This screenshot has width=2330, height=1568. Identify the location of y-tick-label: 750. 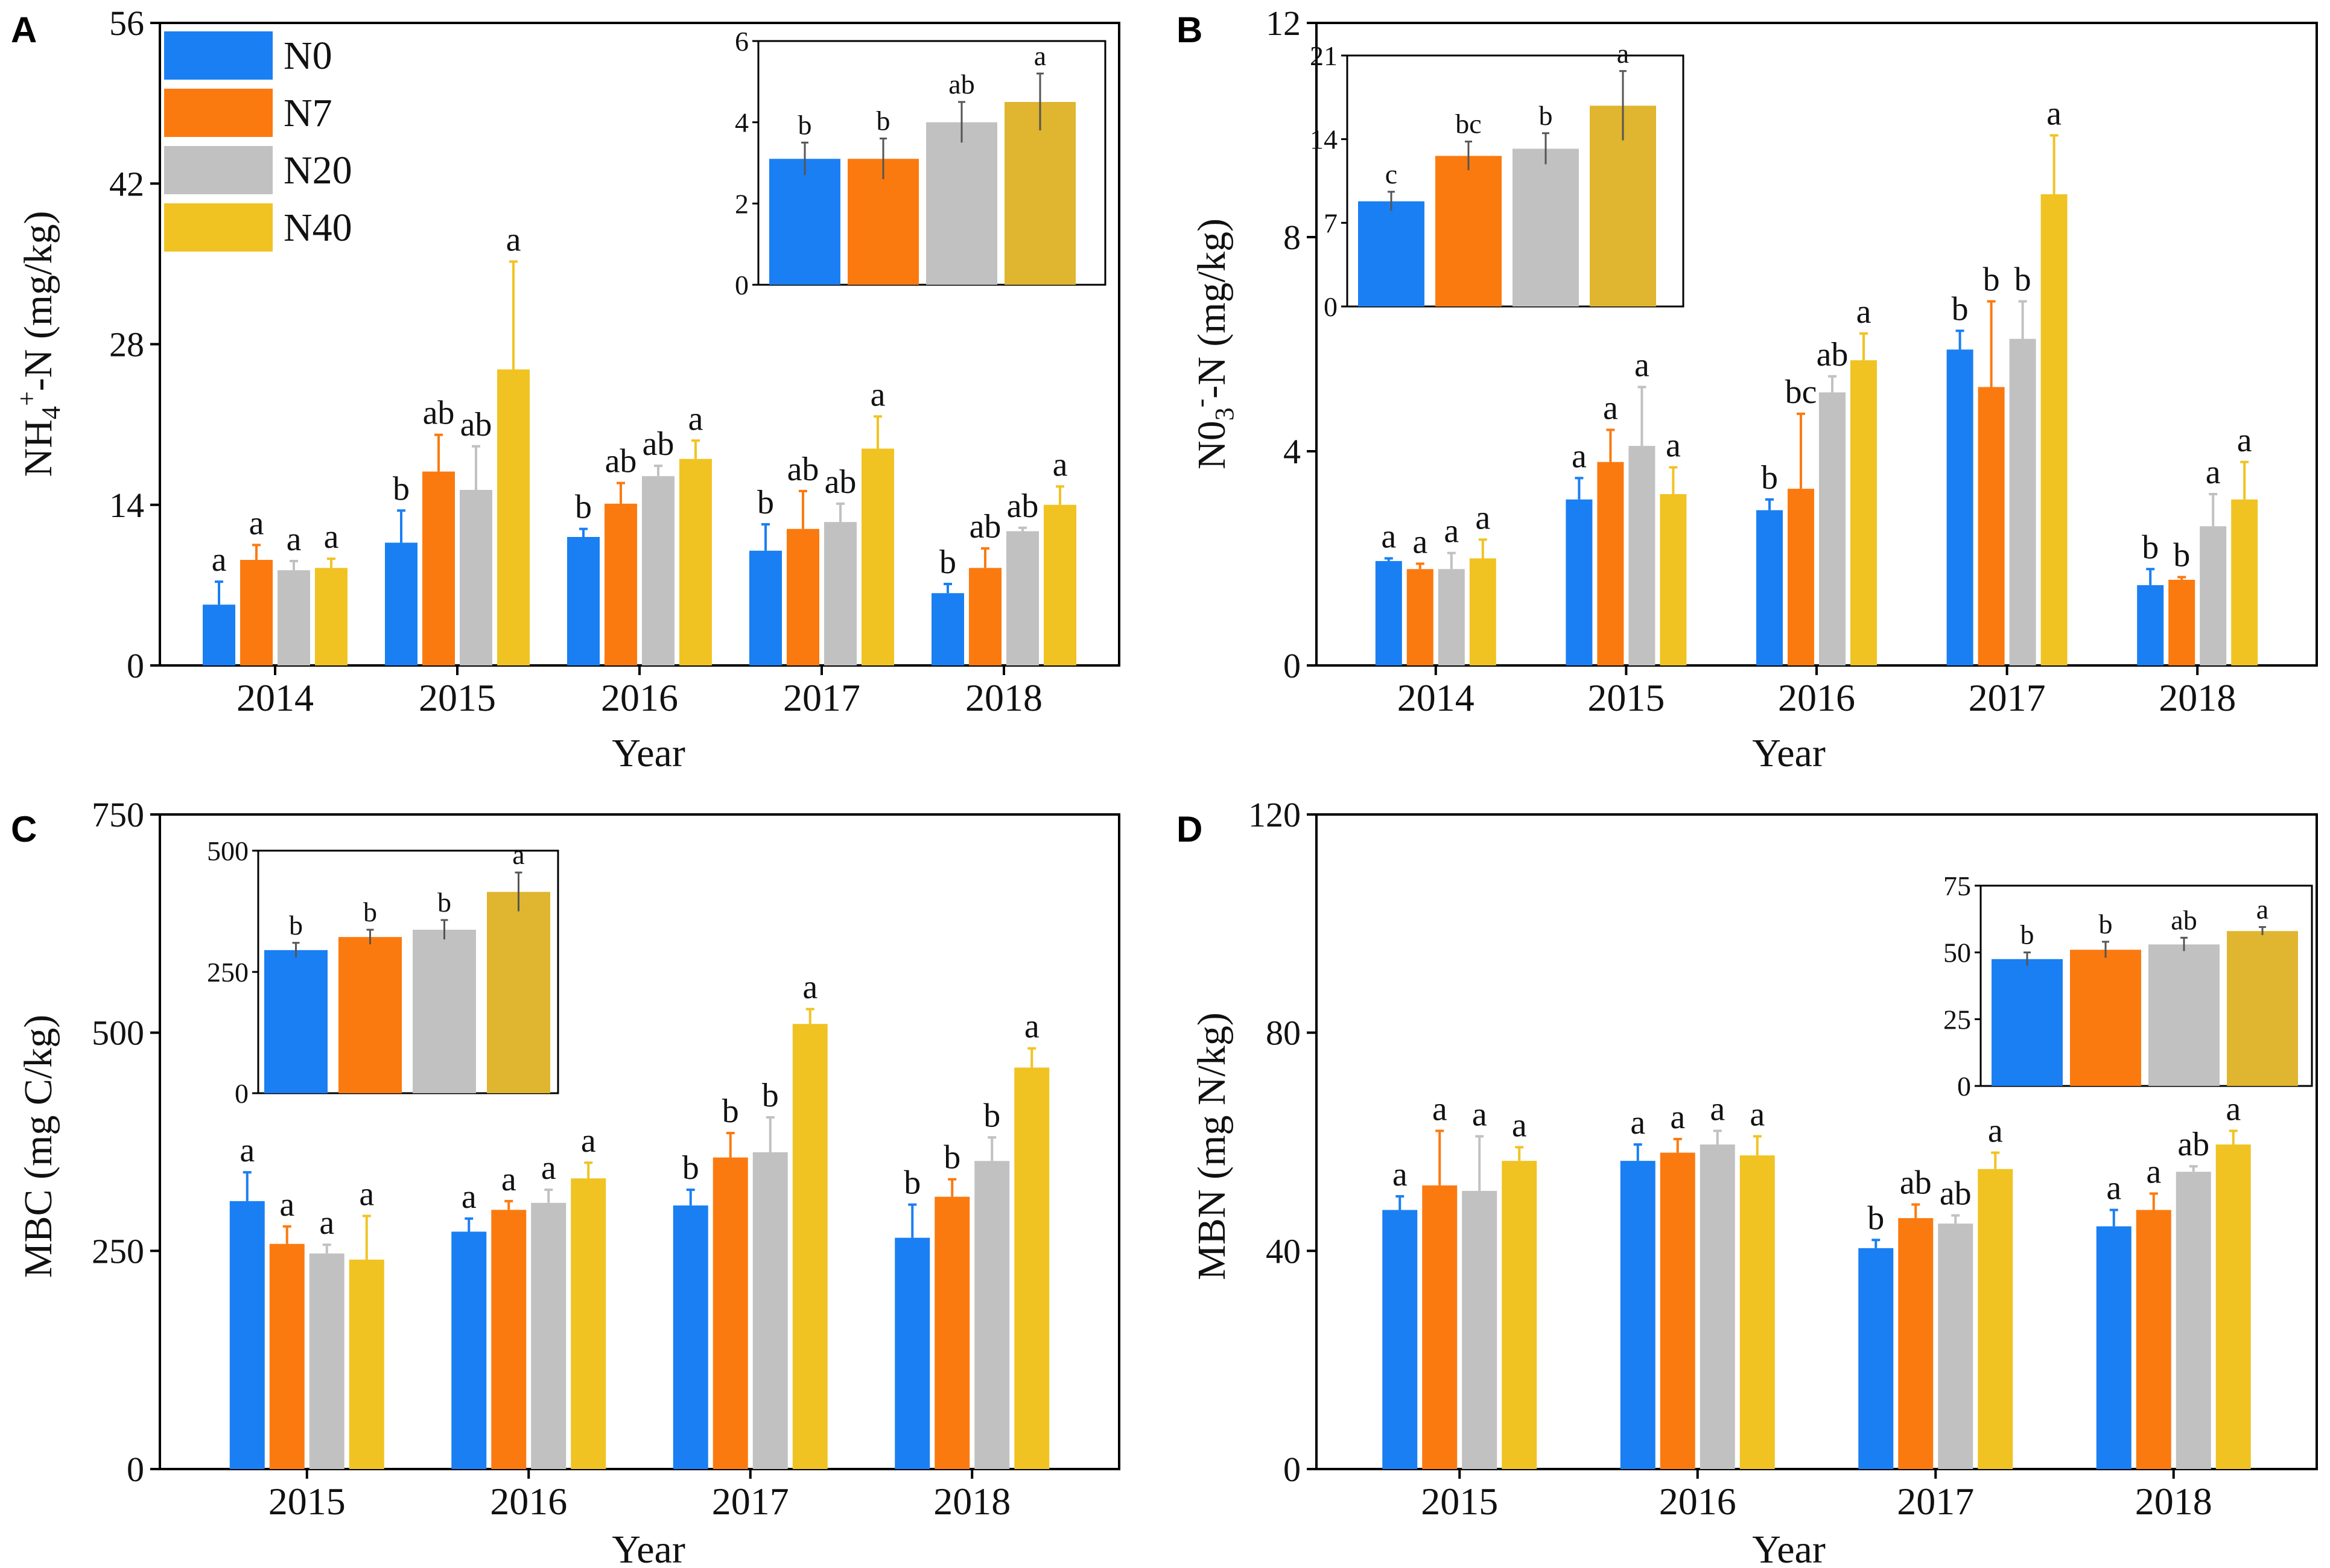
(118, 814).